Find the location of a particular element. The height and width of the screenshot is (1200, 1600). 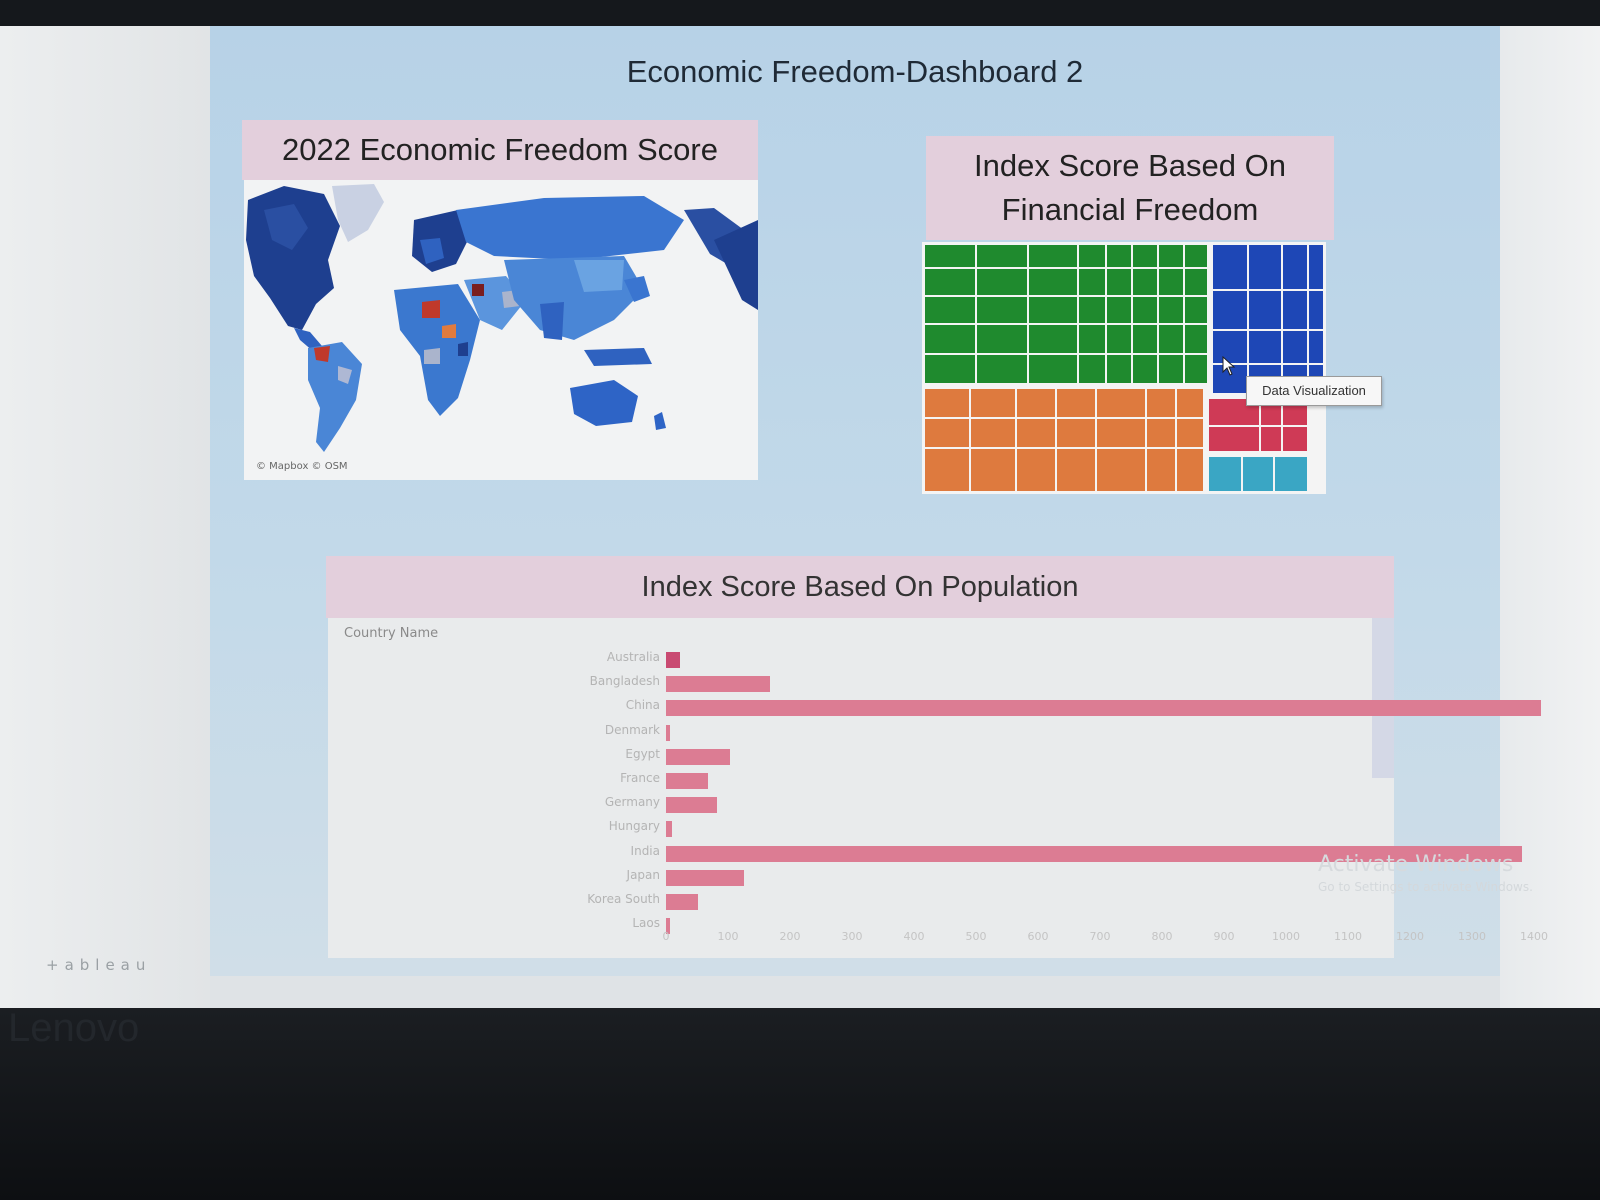

treemap-tooltip: Data Visualization is located at coordinates (1314, 391).